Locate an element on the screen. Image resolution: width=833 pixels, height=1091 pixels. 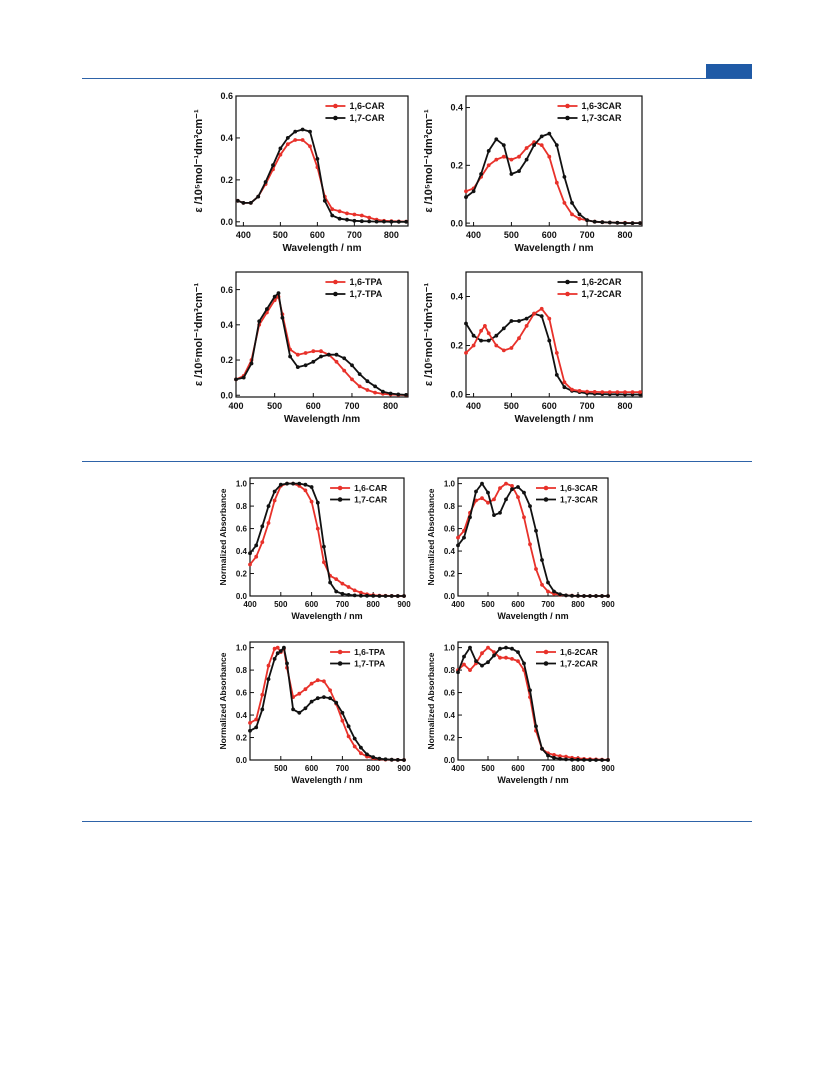
y-axis-label: Normalized Absorbance is located at coordinates (431, 700).